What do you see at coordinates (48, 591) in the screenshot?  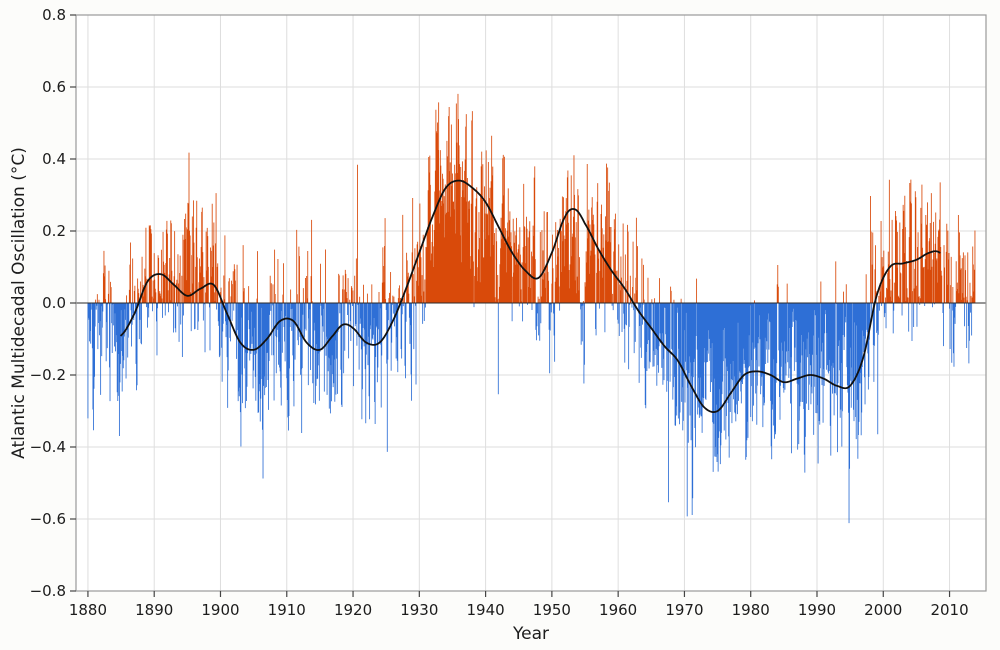 I see `y-tick-label: −0.8` at bounding box center [48, 591].